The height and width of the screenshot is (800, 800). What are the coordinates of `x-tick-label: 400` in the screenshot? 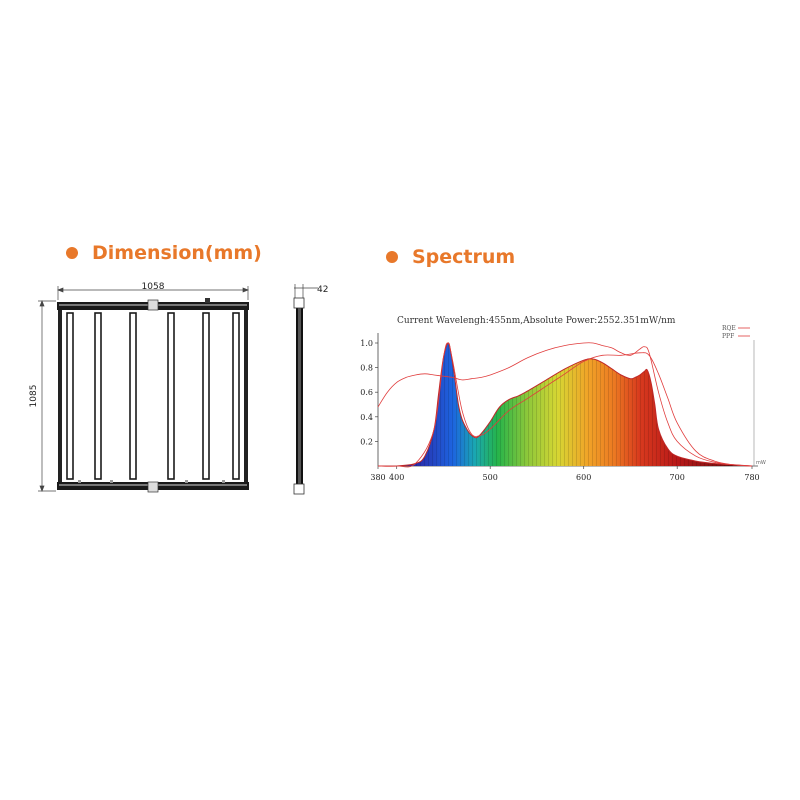 It's located at (396, 477).